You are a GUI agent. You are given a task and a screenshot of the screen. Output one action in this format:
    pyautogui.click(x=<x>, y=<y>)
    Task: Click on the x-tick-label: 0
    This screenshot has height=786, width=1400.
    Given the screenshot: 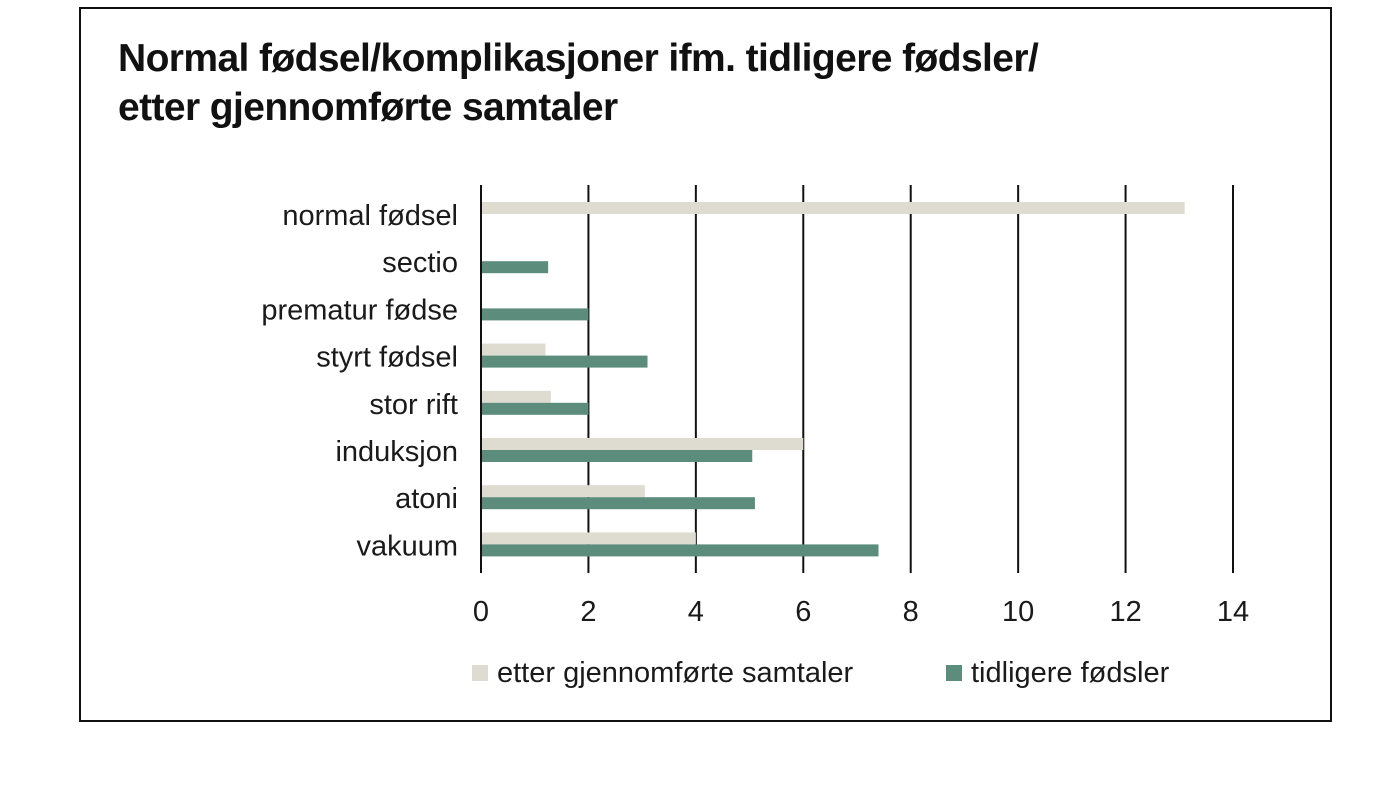 What is the action you would take?
    pyautogui.click(x=481, y=612)
    